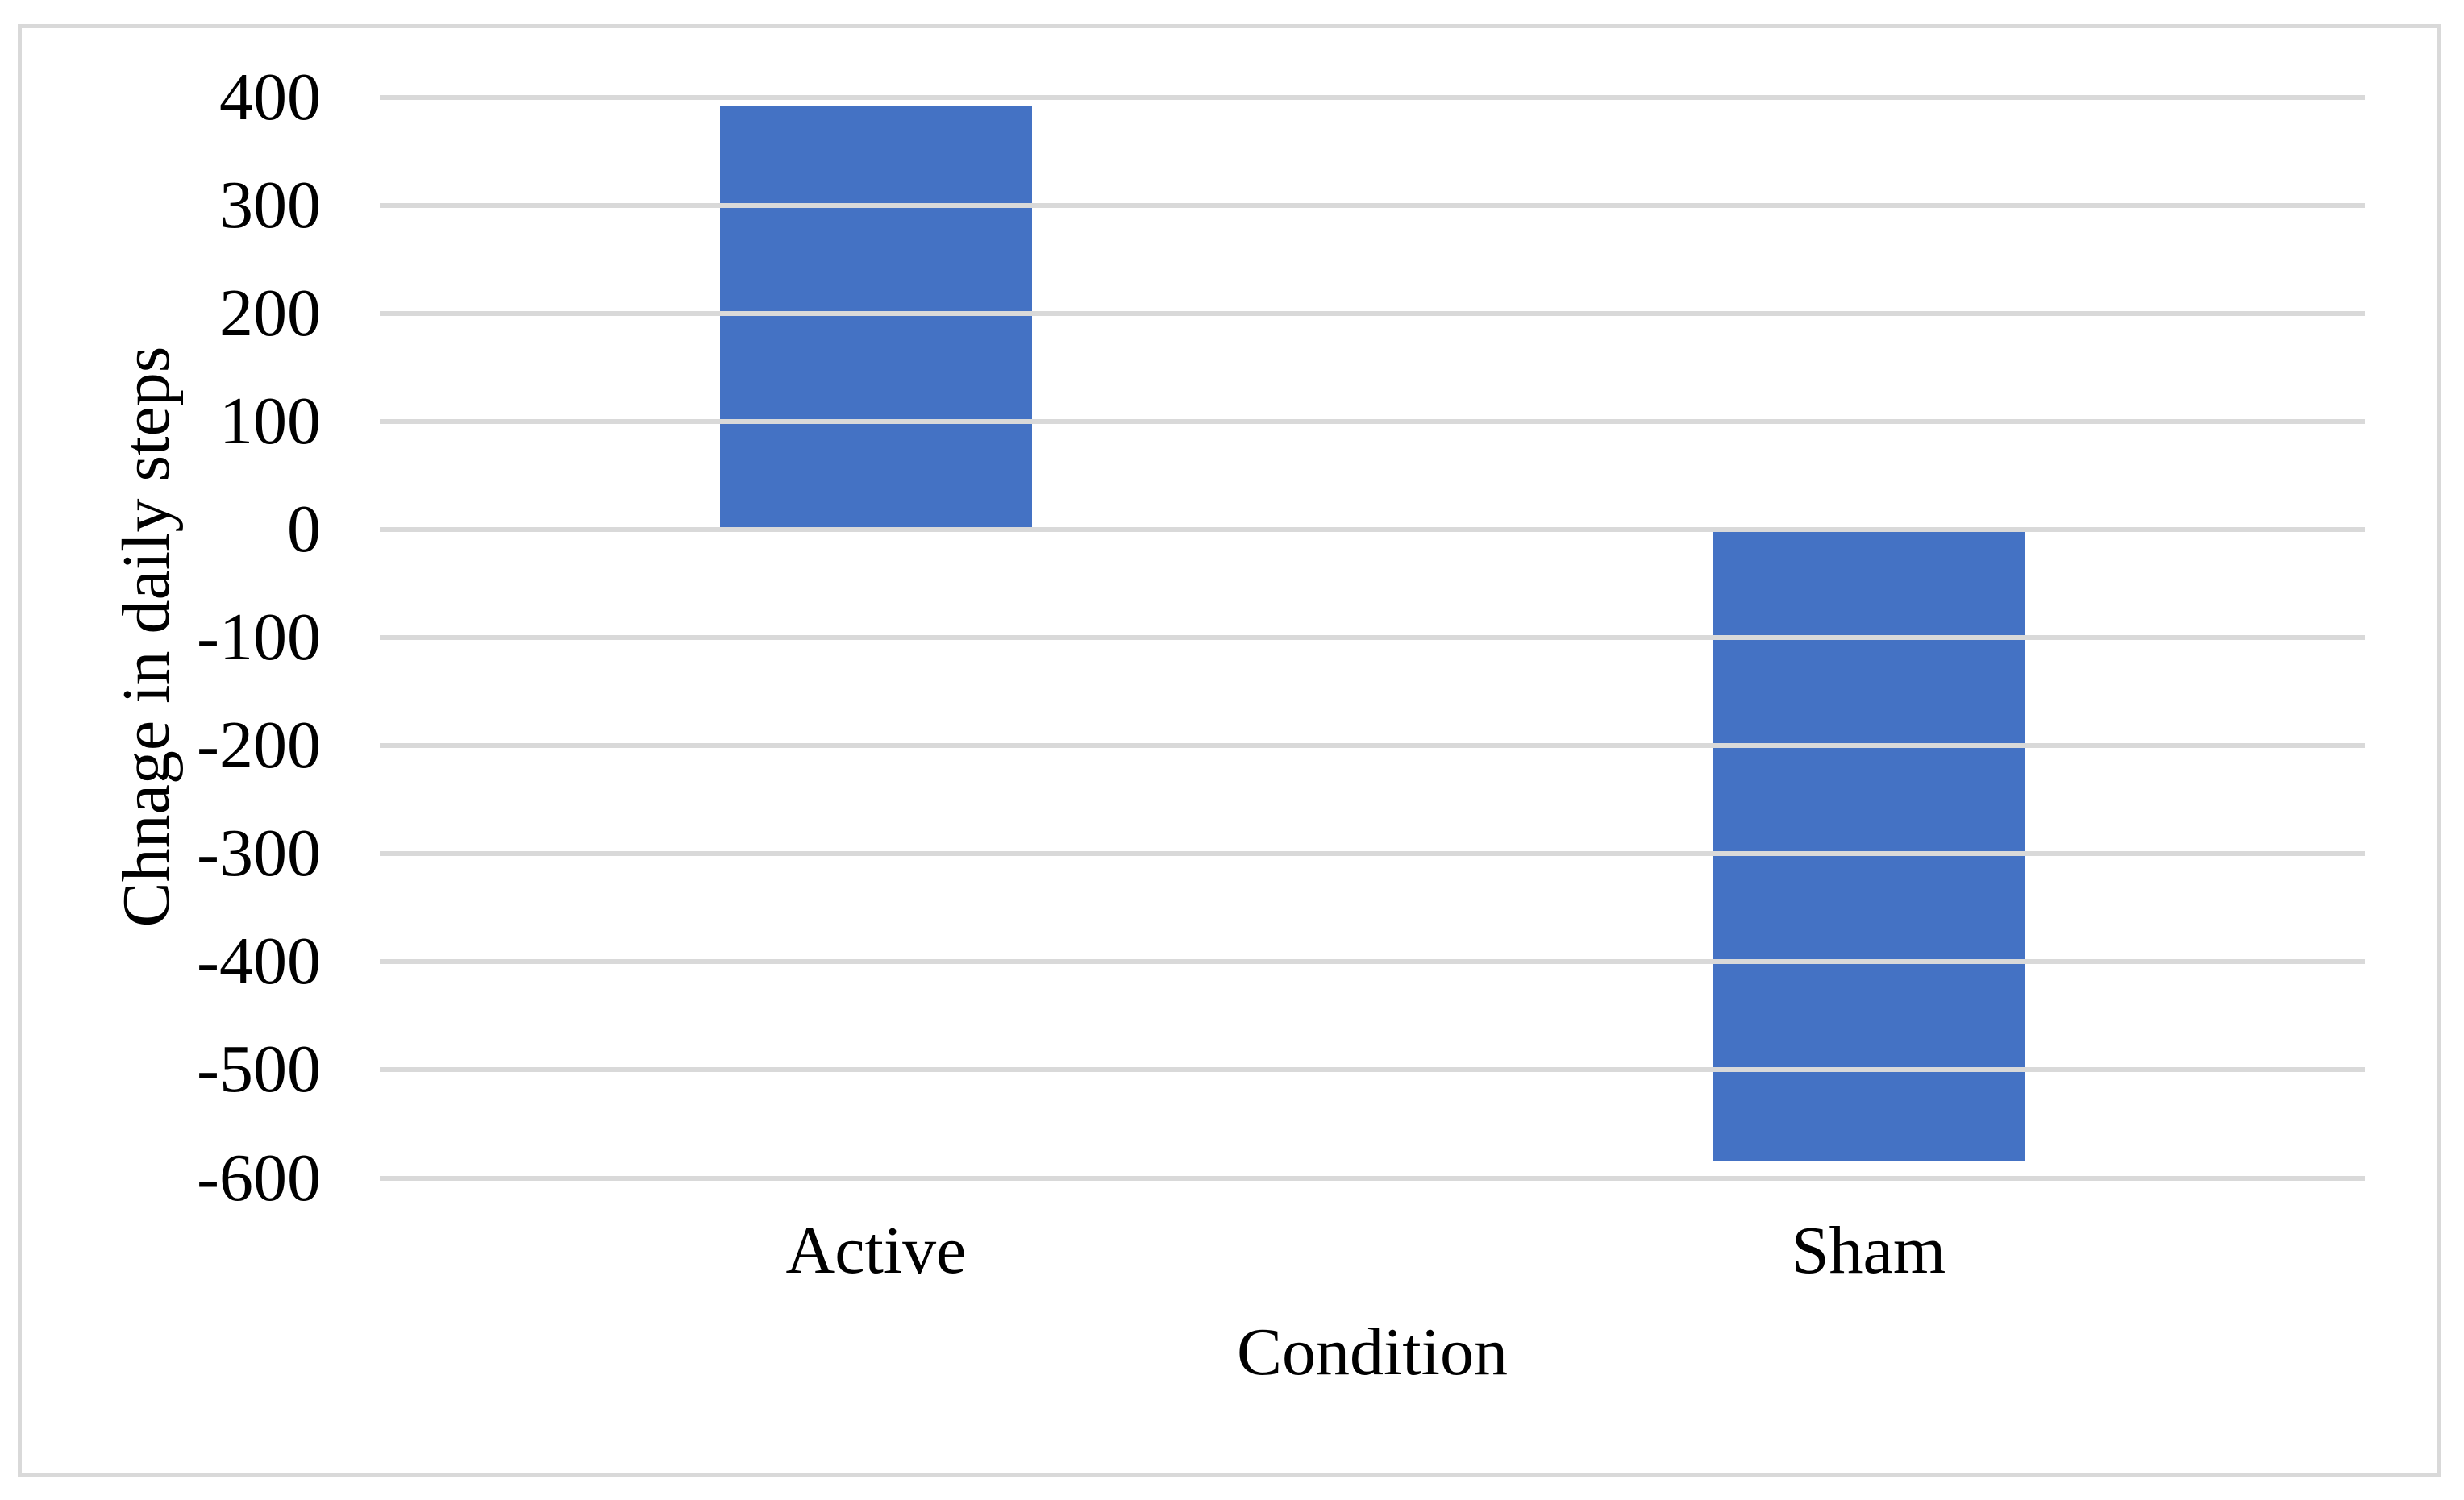 Image resolution: width=2464 pixels, height=1500 pixels. What do you see at coordinates (270, 421) in the screenshot?
I see `y-tick-label-100: 100` at bounding box center [270, 421].